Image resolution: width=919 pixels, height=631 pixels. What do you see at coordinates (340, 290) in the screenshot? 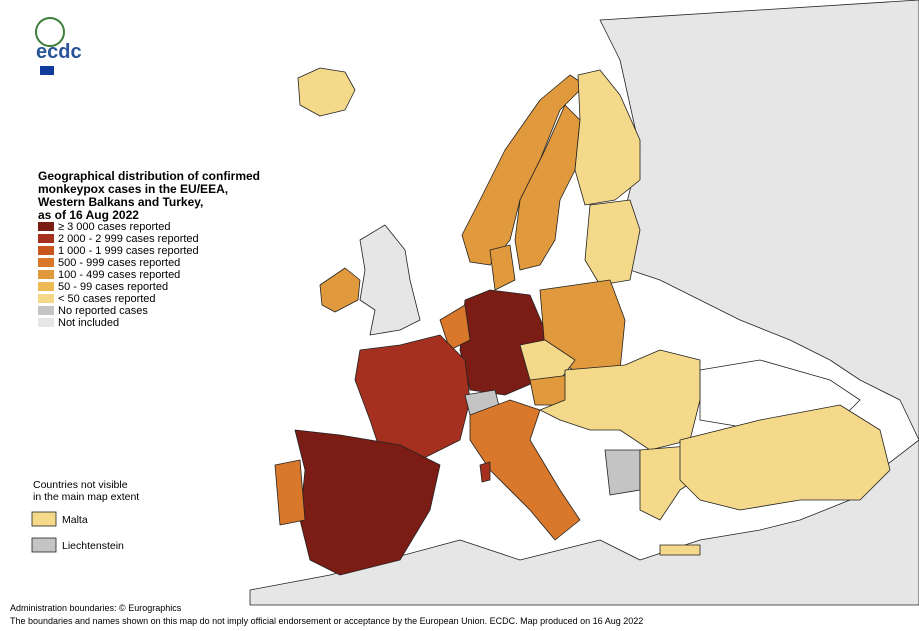
I see `ireland` at bounding box center [340, 290].